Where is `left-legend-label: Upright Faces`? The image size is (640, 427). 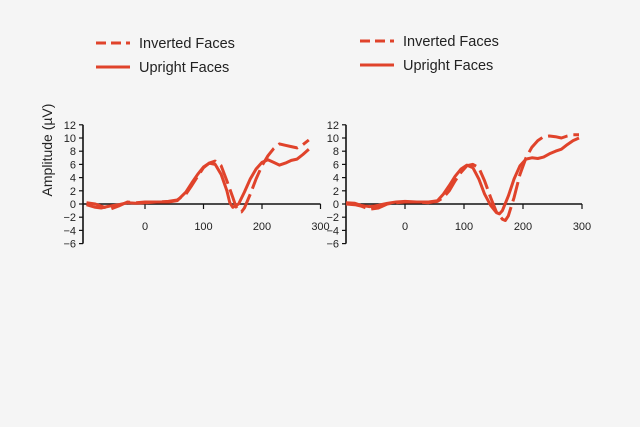
left-legend-label: Upright Faces is located at coordinates (184, 68).